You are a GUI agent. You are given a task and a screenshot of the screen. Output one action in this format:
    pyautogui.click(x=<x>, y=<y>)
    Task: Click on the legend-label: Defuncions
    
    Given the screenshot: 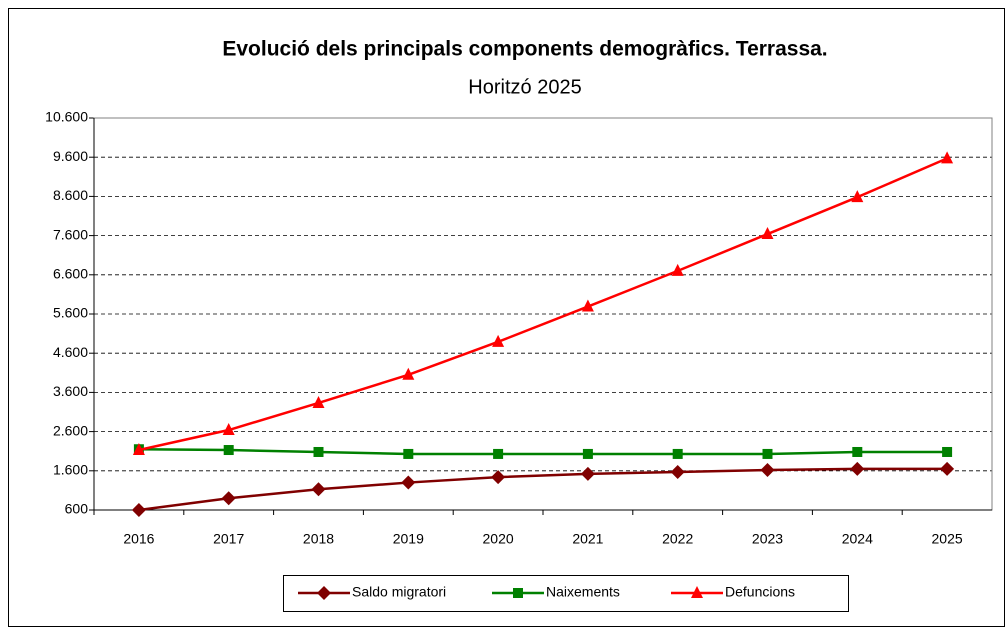 What is the action you would take?
    pyautogui.click(x=760, y=592)
    